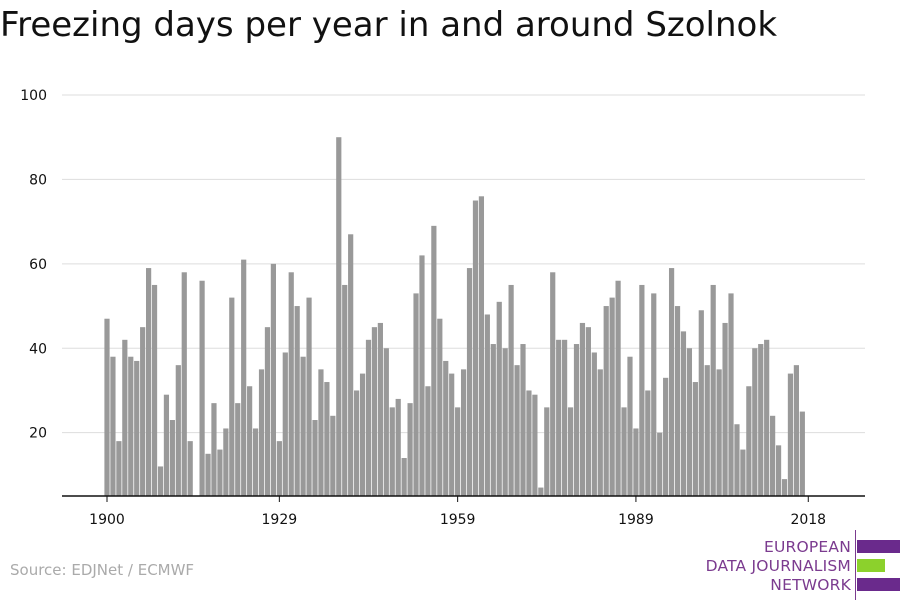 The image size is (900, 600). I want to click on x-tick-label: 1929, so click(280, 520).